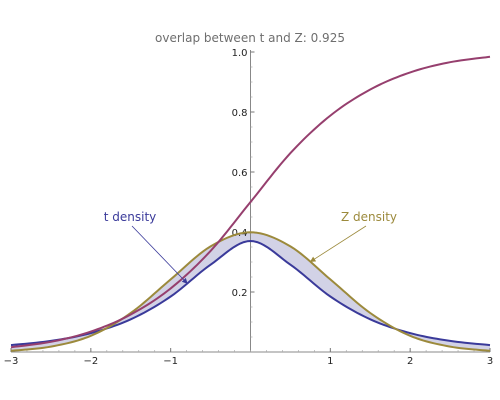  I want to click on x-tick-label: −3, so click(11, 361).